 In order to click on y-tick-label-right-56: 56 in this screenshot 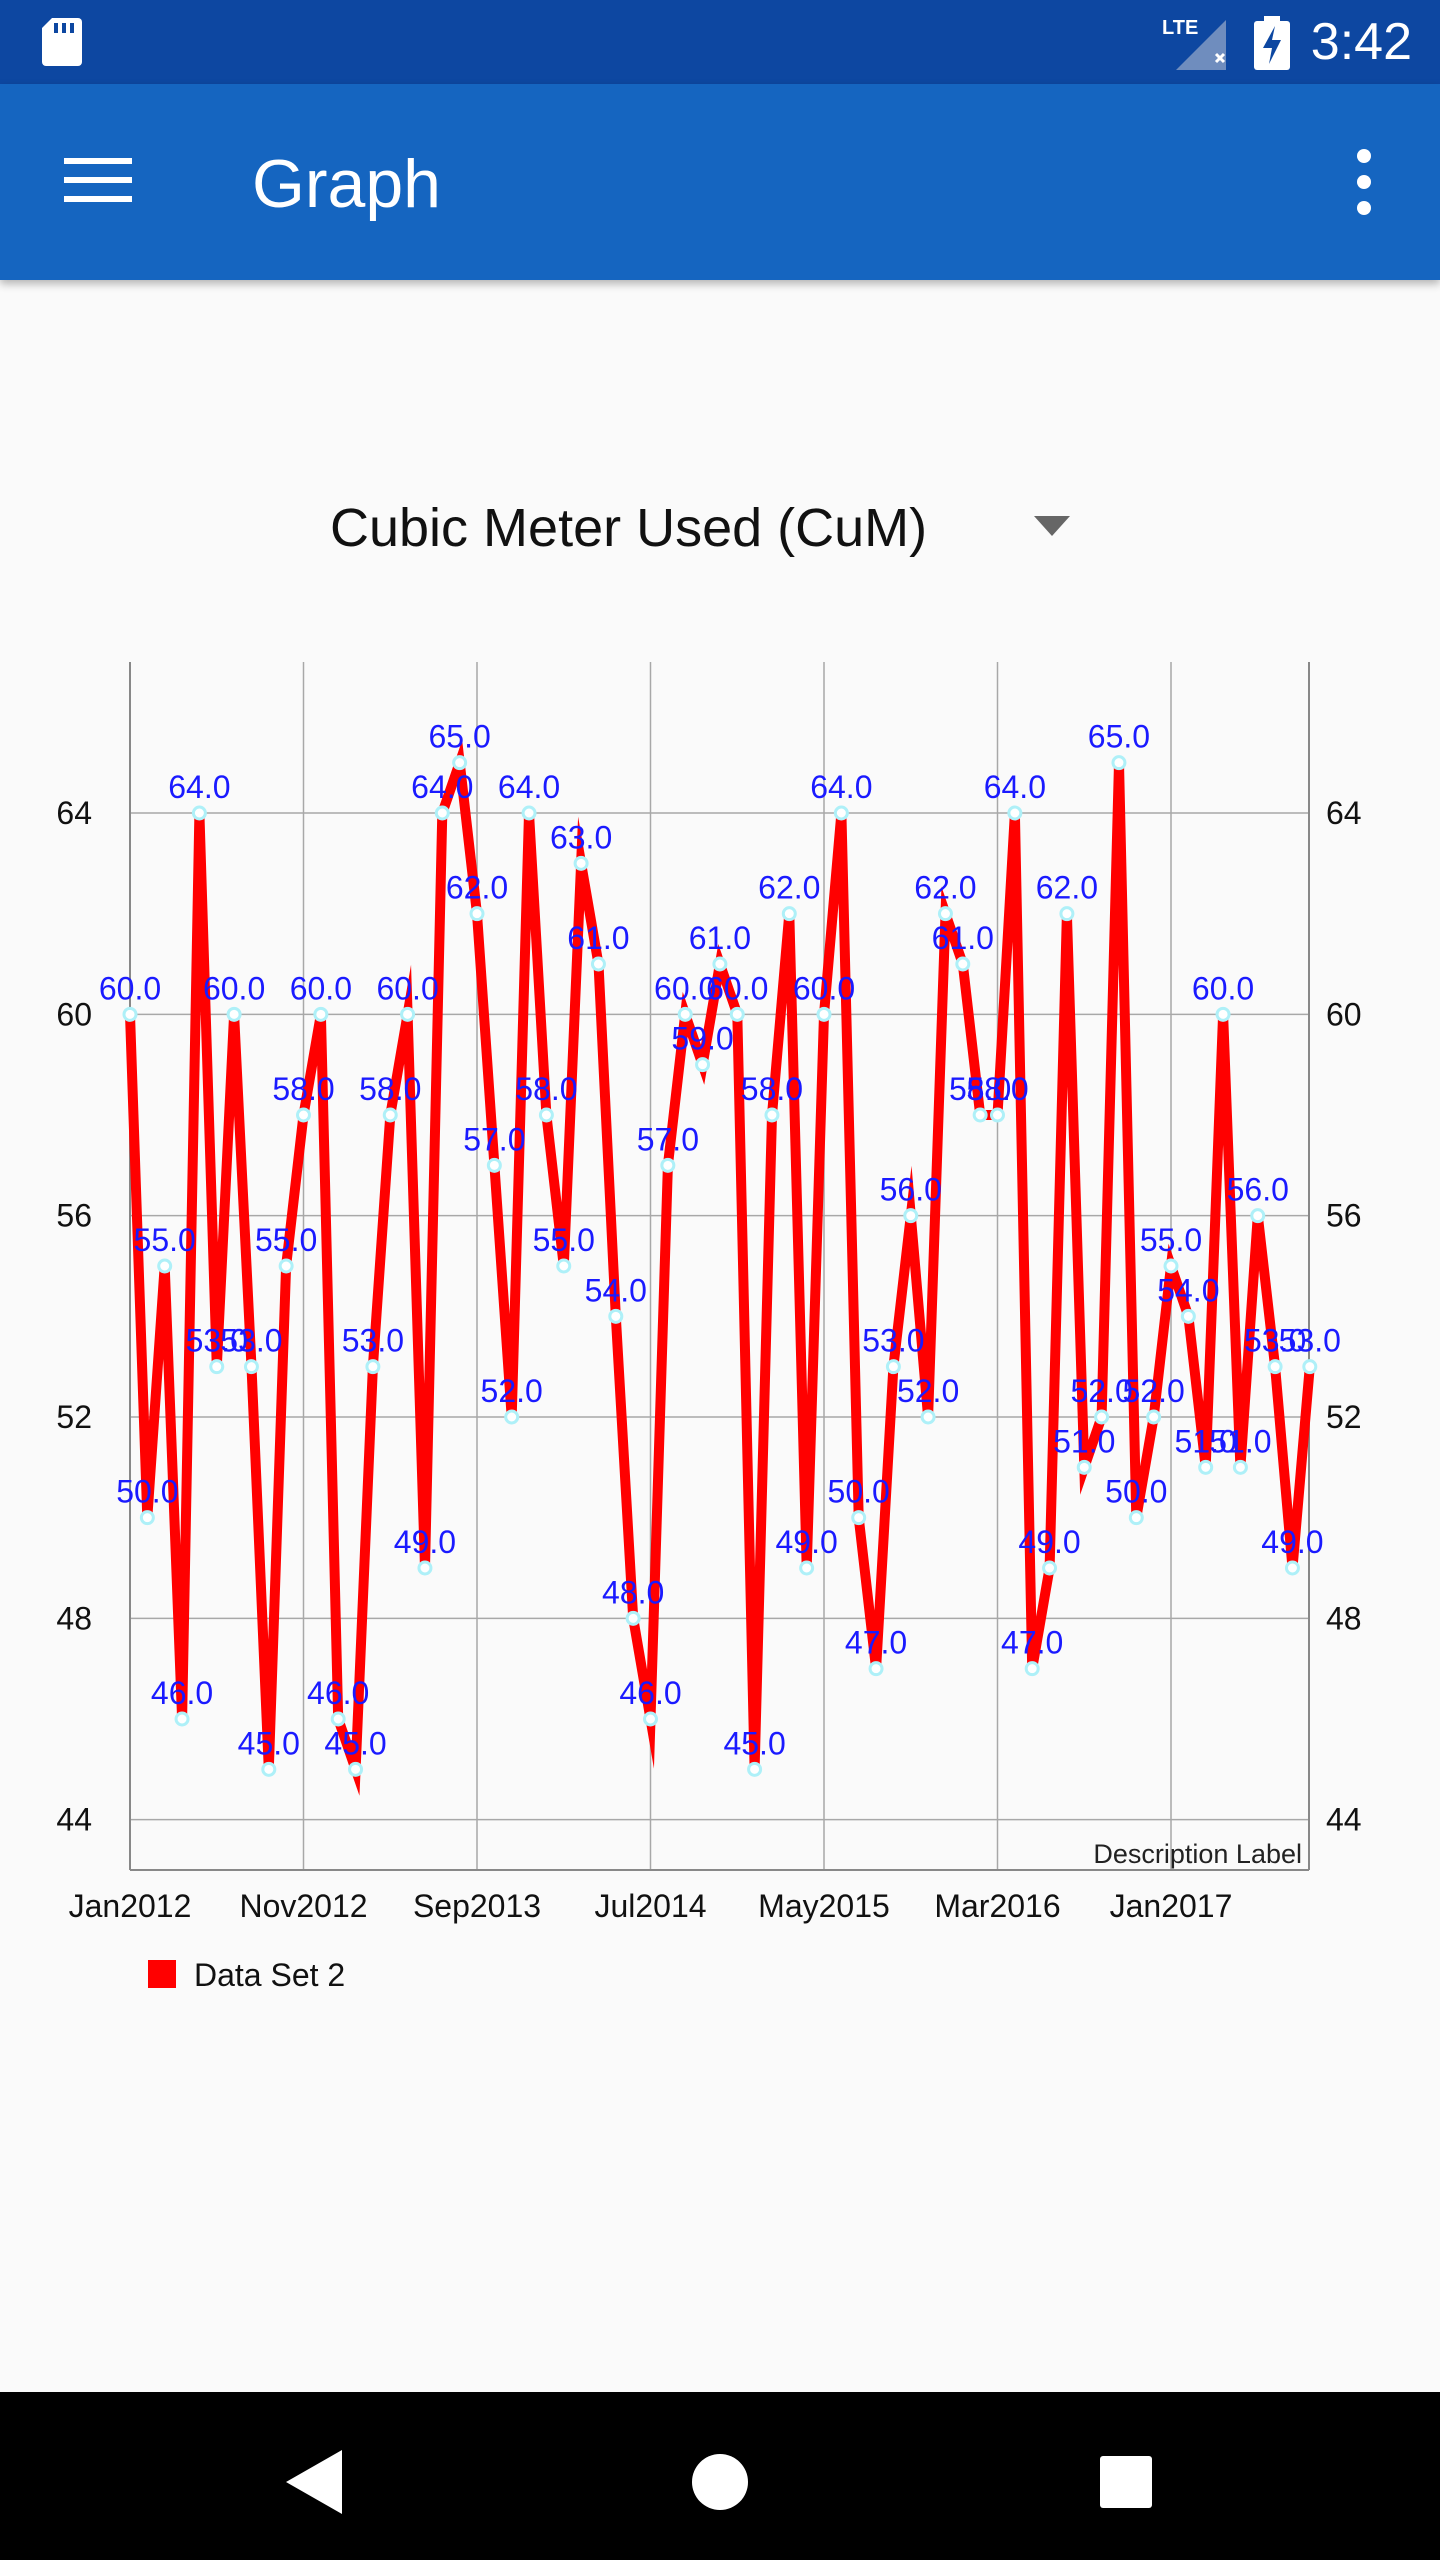, I will do `click(1344, 1216)`.